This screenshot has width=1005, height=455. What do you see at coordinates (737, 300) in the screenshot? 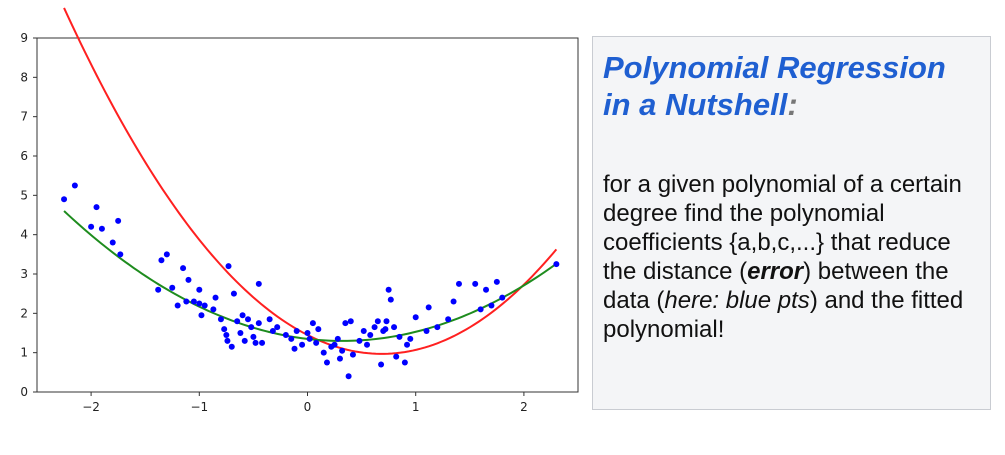
I see `body-italic-note: here: blue pts` at bounding box center [737, 300].